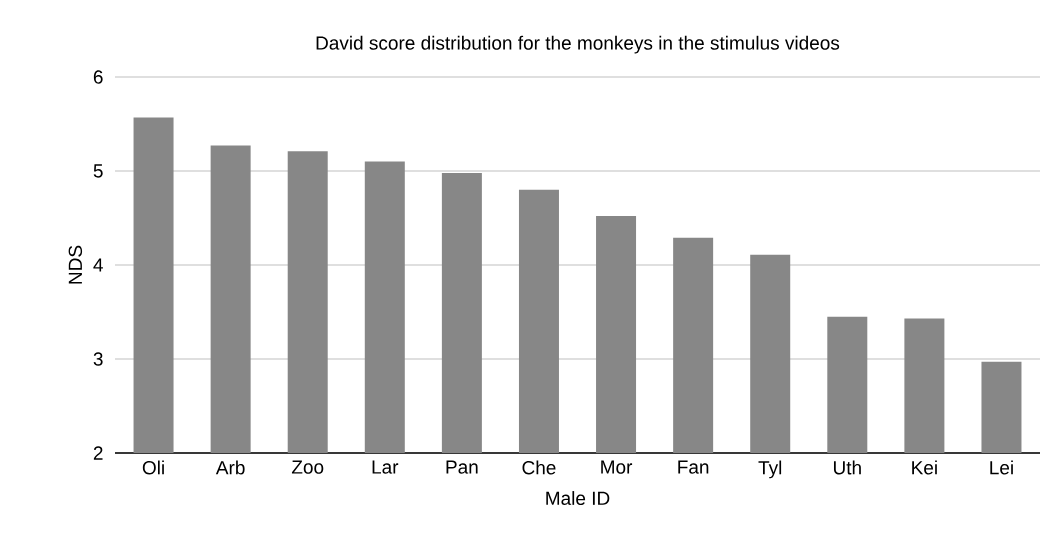 The width and height of the screenshot is (1049, 555). I want to click on y-axis-title: NDS, so click(75, 264).